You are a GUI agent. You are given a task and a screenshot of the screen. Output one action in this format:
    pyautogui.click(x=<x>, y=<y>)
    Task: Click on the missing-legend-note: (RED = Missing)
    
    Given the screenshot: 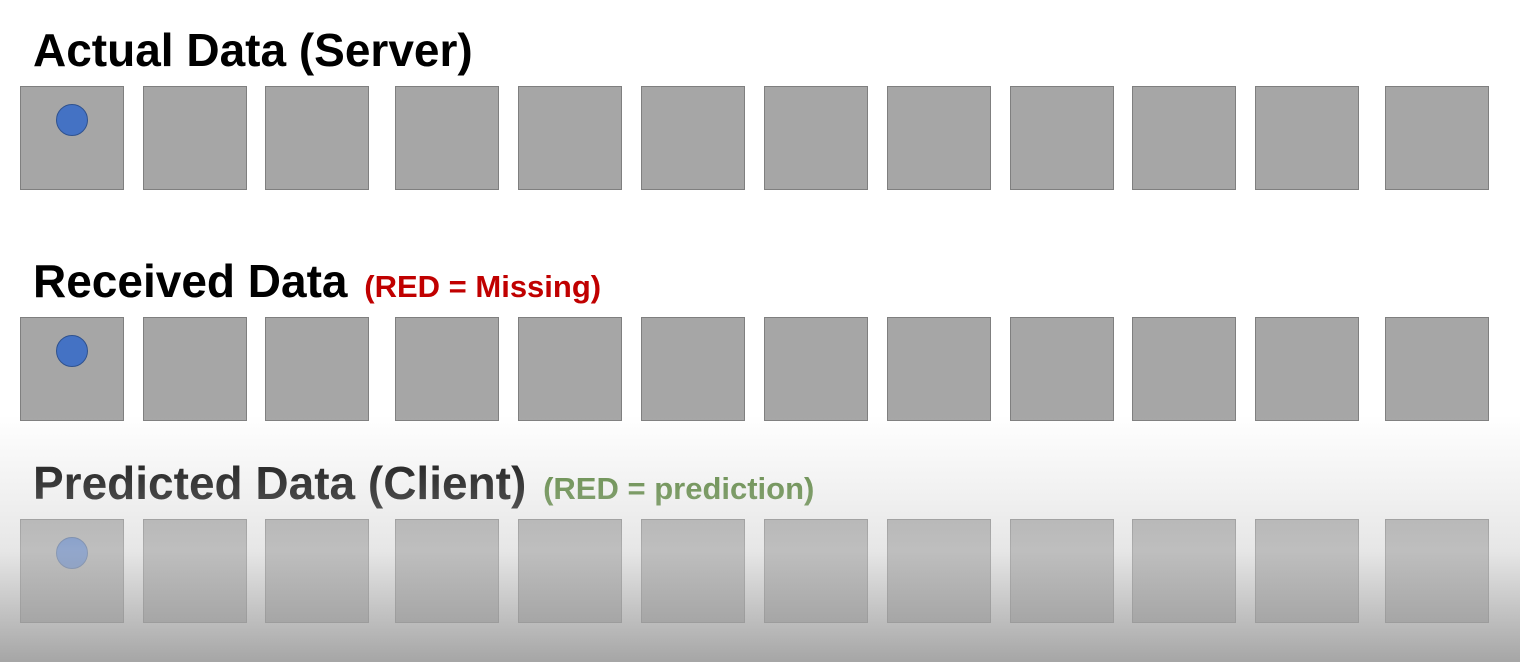 What is the action you would take?
    pyautogui.click(x=483, y=286)
    